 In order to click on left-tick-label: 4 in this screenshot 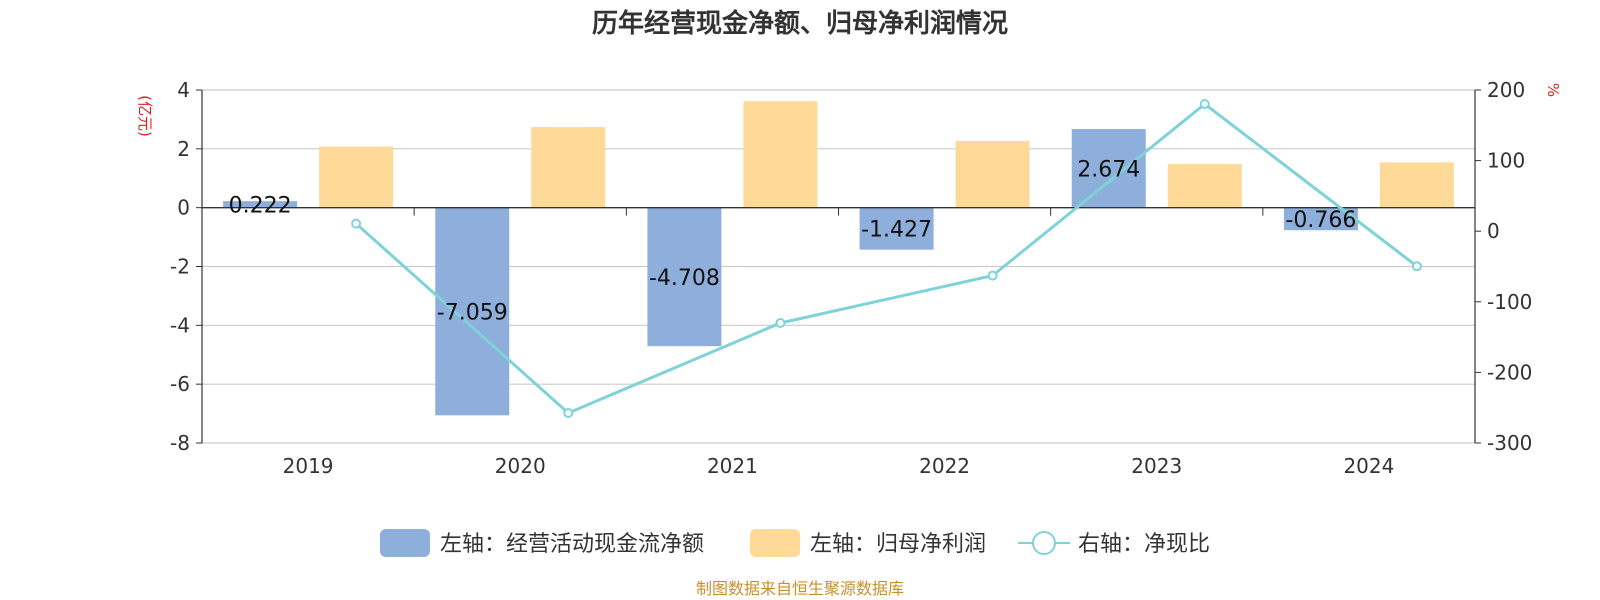, I will do `click(183, 90)`.